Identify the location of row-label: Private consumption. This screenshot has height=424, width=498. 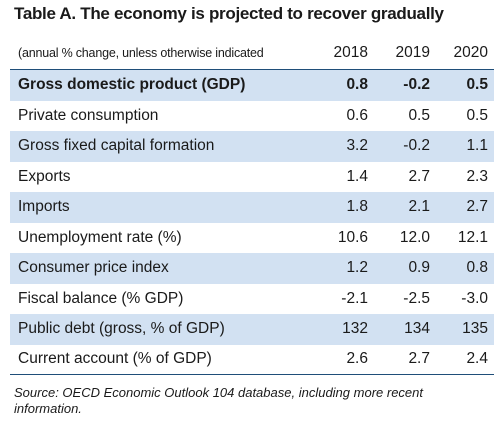
(88, 115).